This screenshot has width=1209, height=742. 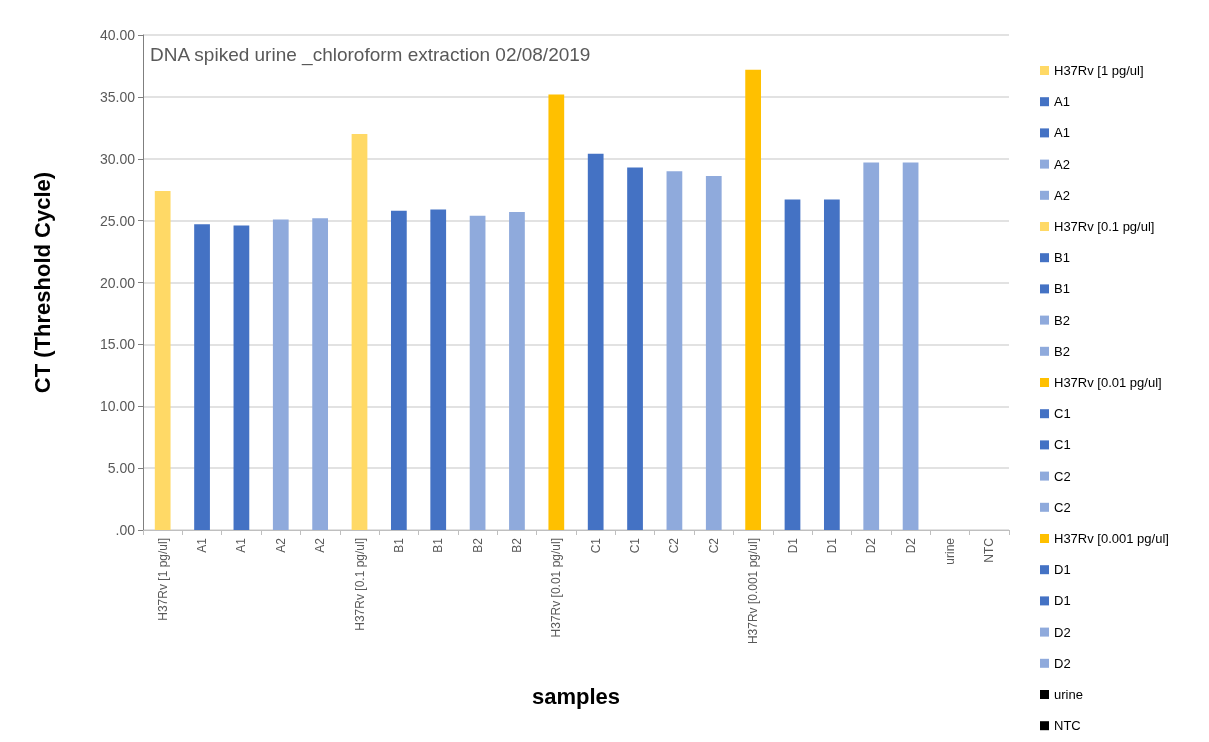 What do you see at coordinates (1099, 70) in the screenshot?
I see `legend-label: H37Rv [1 pg/ul]` at bounding box center [1099, 70].